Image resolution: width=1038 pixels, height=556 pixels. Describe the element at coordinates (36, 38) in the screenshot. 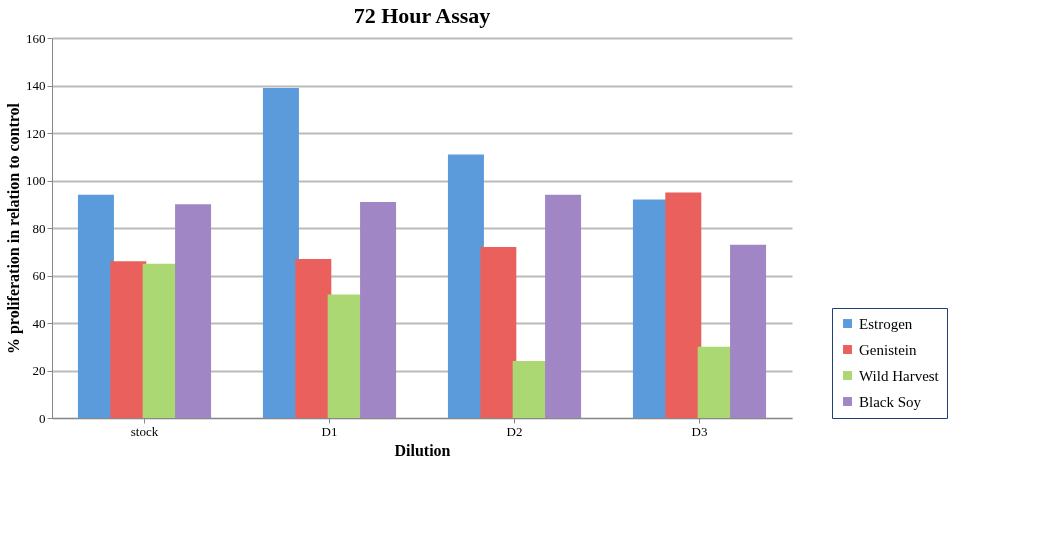

I see `y-tick-label: 160` at that location.